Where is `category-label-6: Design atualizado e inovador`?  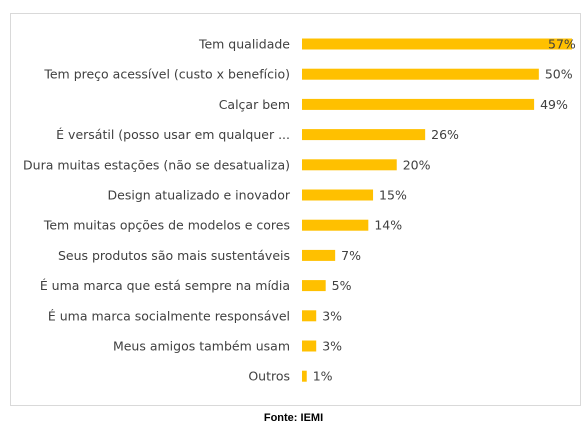 category-label-6: Design atualizado e inovador is located at coordinates (199, 195).